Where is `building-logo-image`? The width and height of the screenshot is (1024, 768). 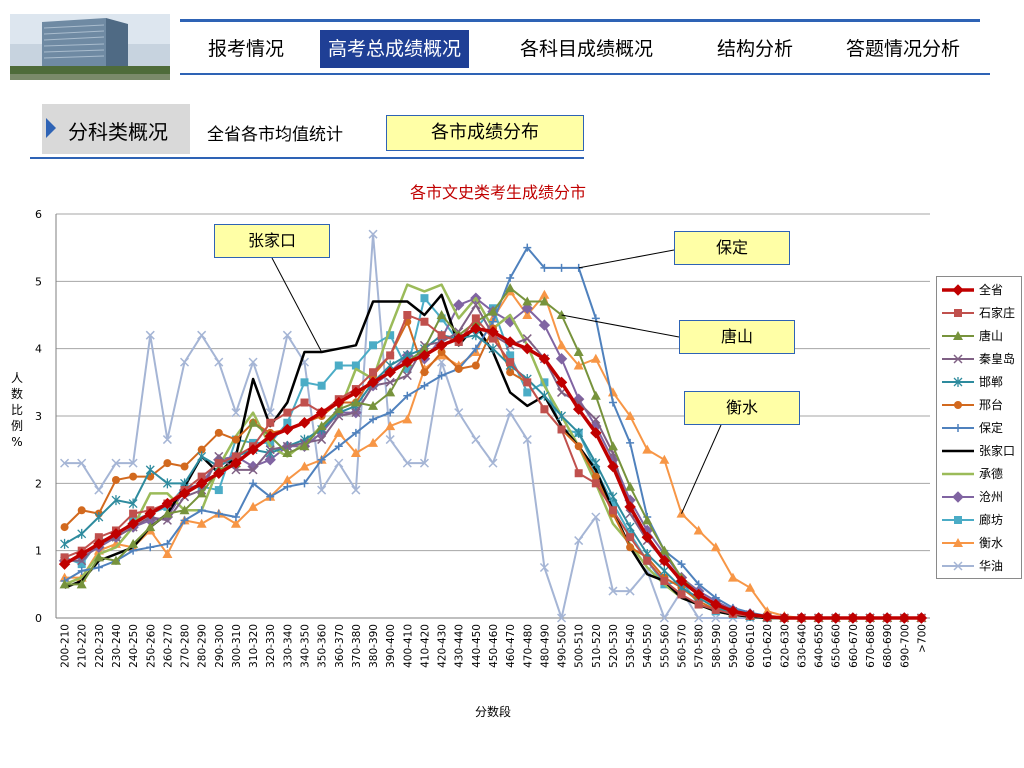 building-logo-image is located at coordinates (90, 47).